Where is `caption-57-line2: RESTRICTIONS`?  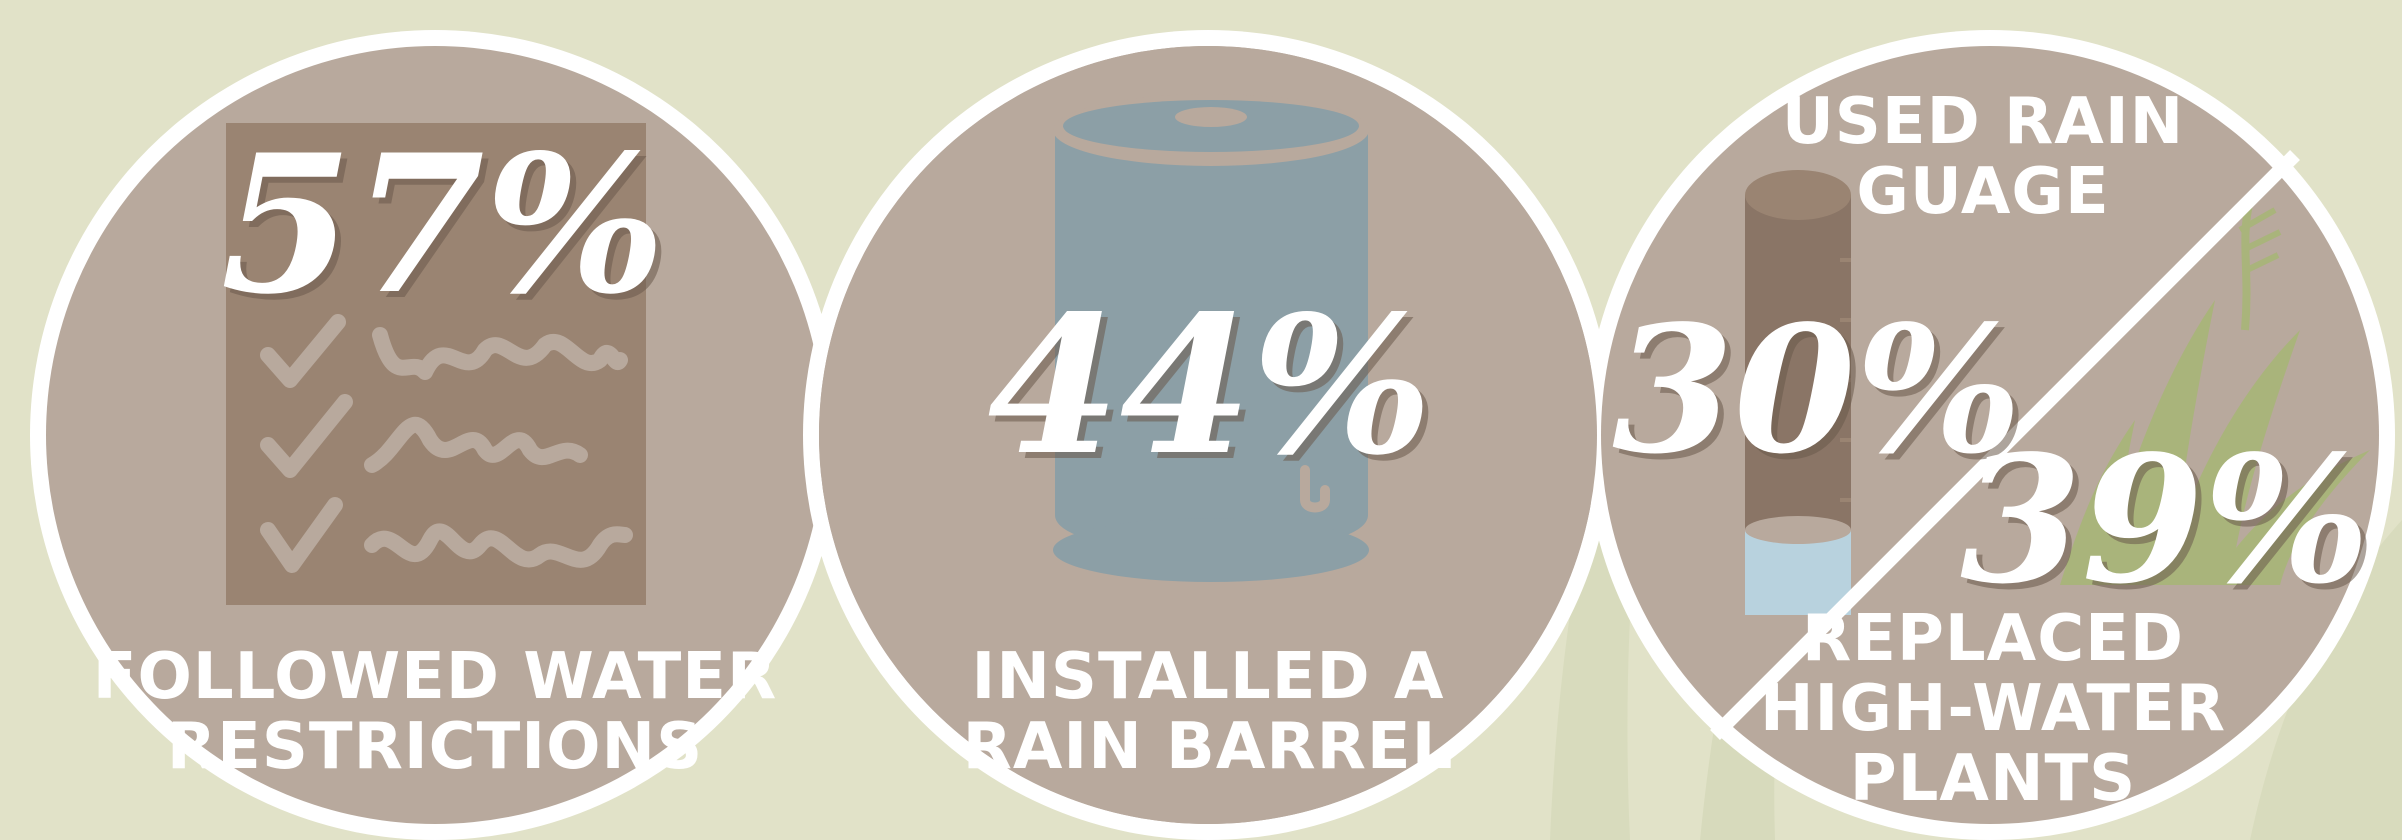
caption-57-line2: RESTRICTIONS is located at coordinates (435, 747).